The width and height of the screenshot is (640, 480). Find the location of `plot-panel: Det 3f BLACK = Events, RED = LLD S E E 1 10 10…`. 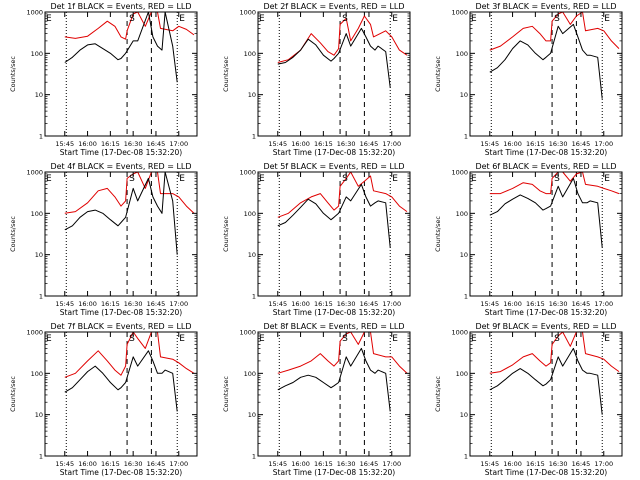

plot-panel: Det 3f BLACK = Events, RED = LLD S E E 1 10 10… is located at coordinates (528, 79).